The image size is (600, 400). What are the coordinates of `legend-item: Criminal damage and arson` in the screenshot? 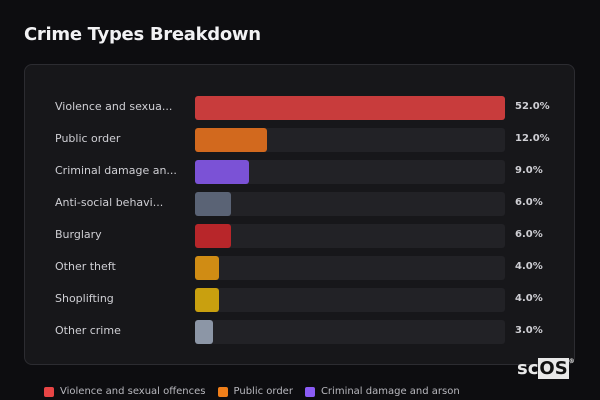 It's located at (382, 391).